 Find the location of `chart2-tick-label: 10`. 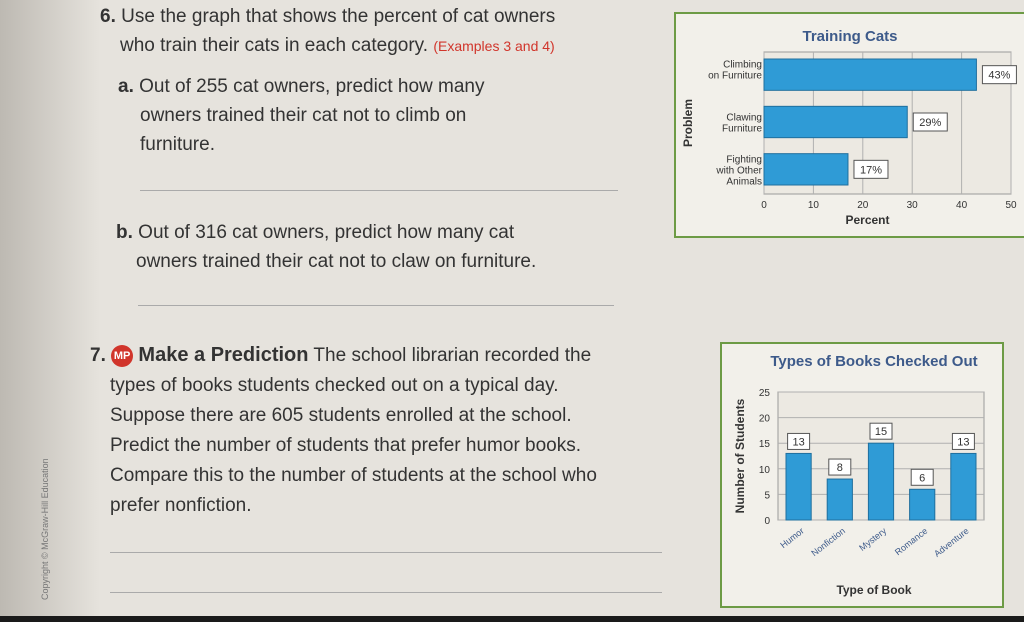

chart2-tick-label: 10 is located at coordinates (765, 470).